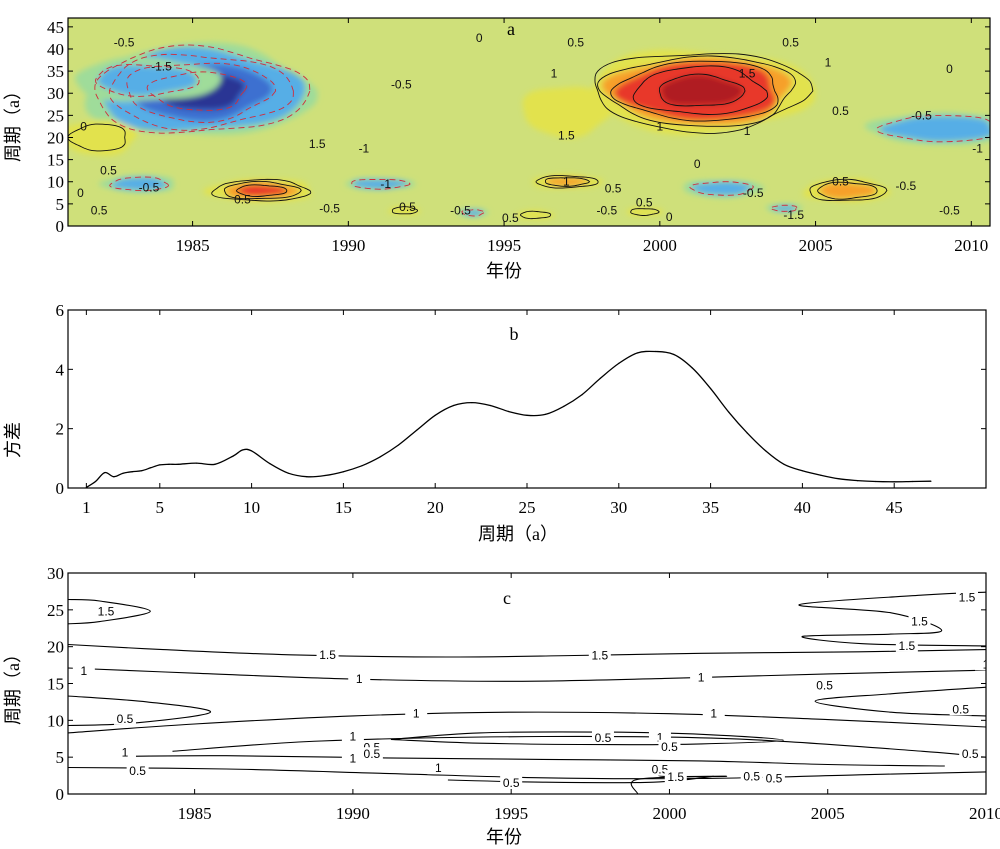 The height and width of the screenshot is (849, 1000). Describe the element at coordinates (55, 573) in the screenshot. I see `y-tick-label: 30` at that location.